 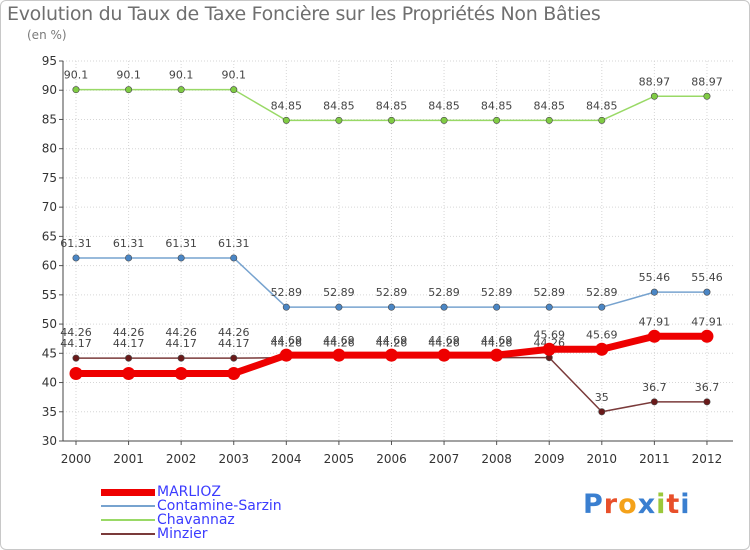 What do you see at coordinates (76, 332) in the screenshot?
I see `data-label-overlay: 44.26` at bounding box center [76, 332].